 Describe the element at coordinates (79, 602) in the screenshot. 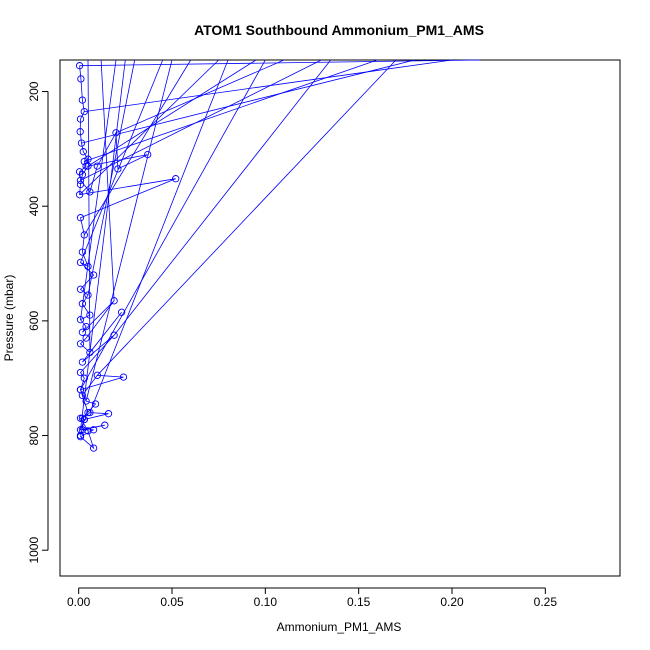

I see `x-tick-label: 0.00` at that location.